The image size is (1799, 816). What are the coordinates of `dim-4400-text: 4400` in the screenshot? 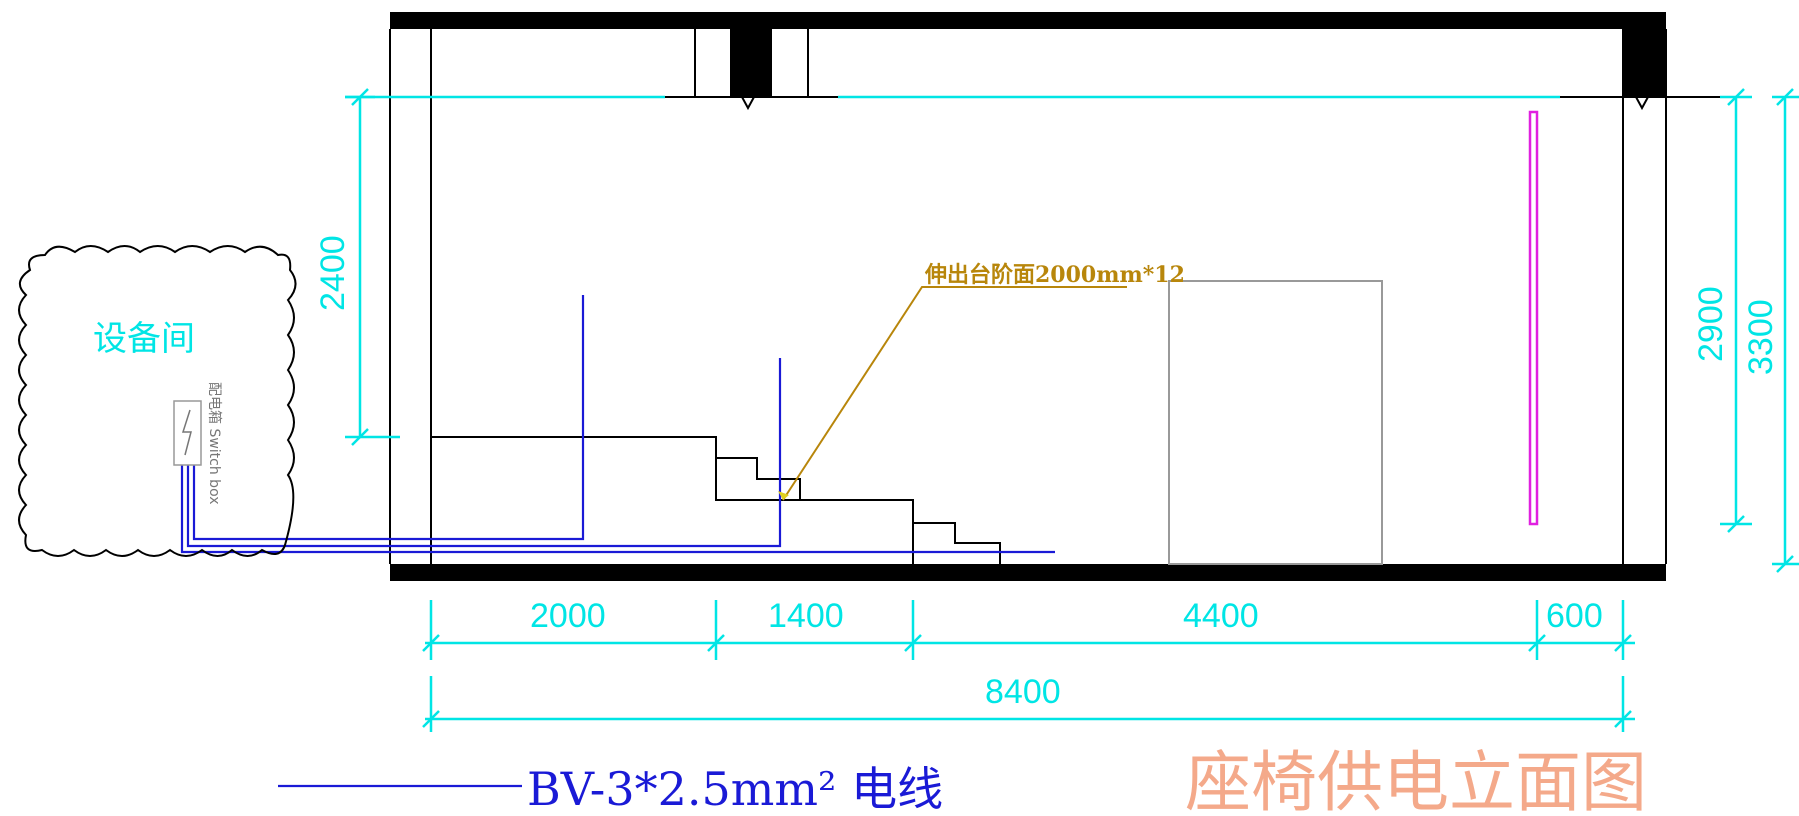 It's located at (1221, 616).